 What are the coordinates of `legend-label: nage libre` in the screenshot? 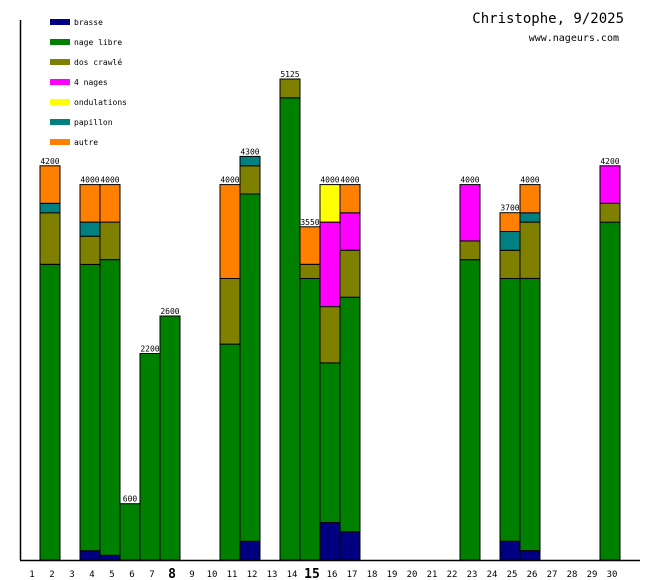 It's located at (98, 42).